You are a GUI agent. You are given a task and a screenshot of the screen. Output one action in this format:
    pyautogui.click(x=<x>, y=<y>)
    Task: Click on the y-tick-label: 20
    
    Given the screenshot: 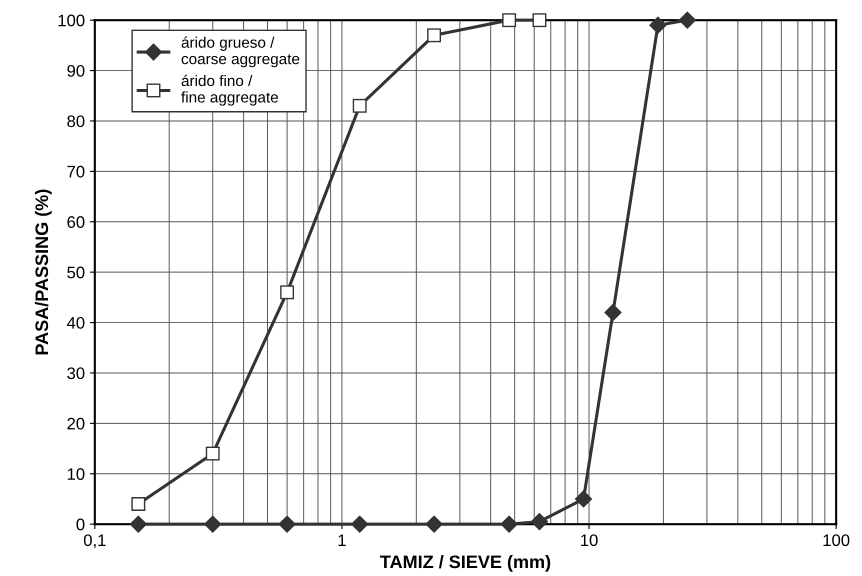 What is the action you would take?
    pyautogui.click(x=75, y=424)
    